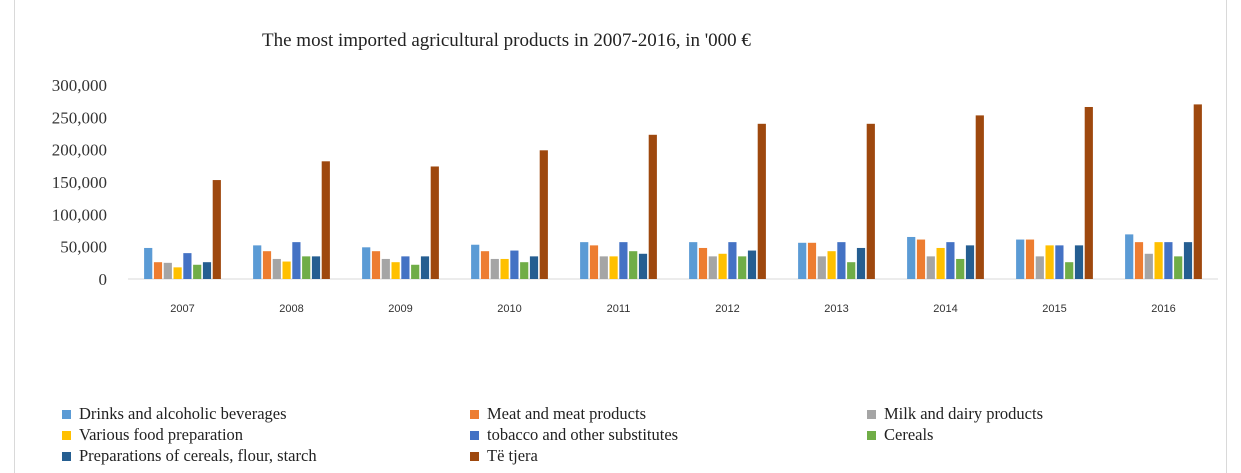  I want to click on y-tick-label: 0, so click(103, 279).